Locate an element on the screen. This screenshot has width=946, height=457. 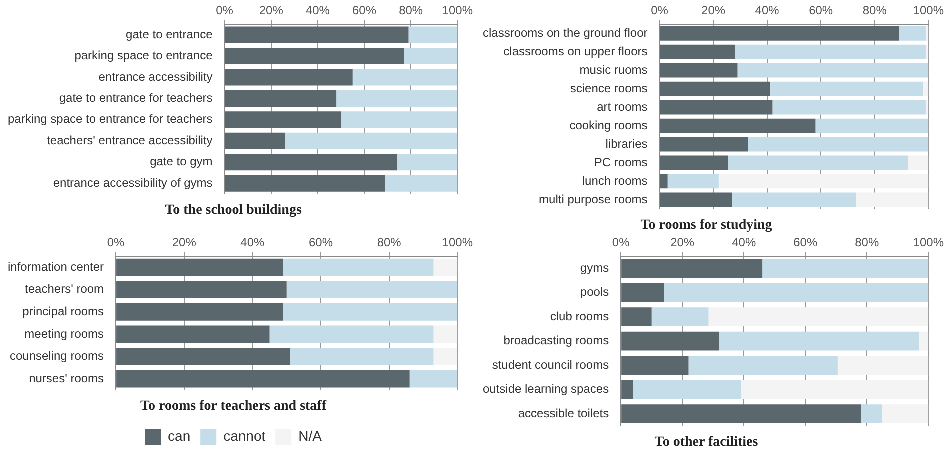
y-tick-label: teachers' room is located at coordinates (64, 289).